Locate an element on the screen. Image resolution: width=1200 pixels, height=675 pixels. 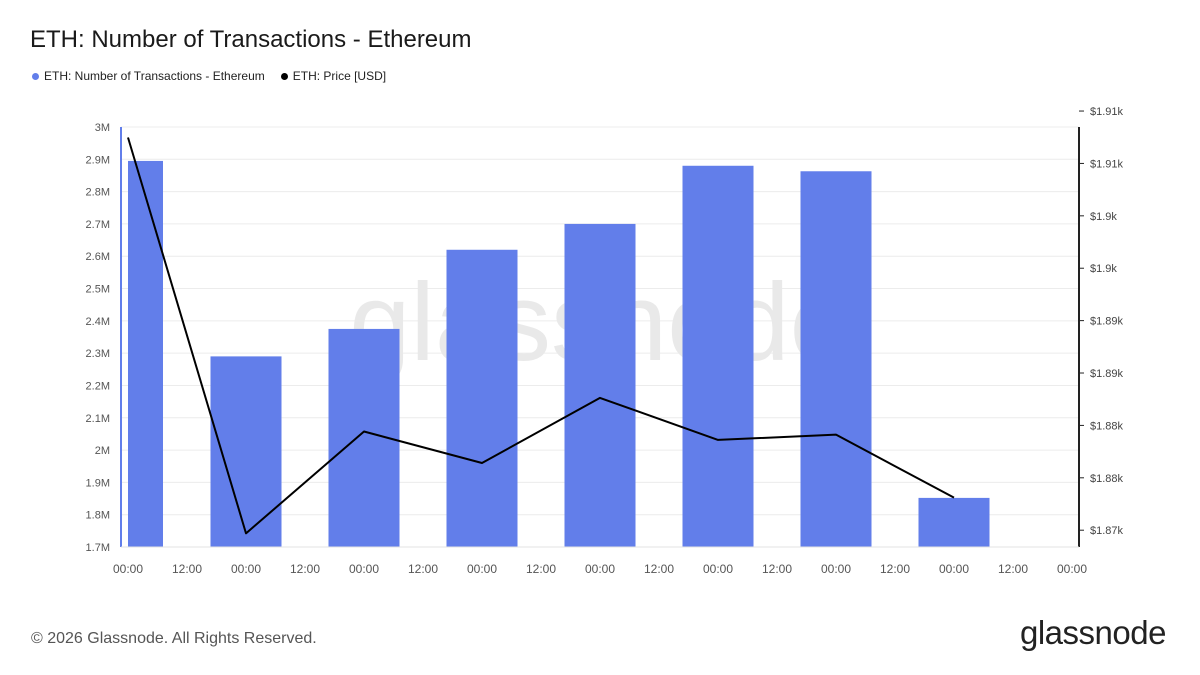
y-left-tick-label: 2.2M is located at coordinates (98, 386).